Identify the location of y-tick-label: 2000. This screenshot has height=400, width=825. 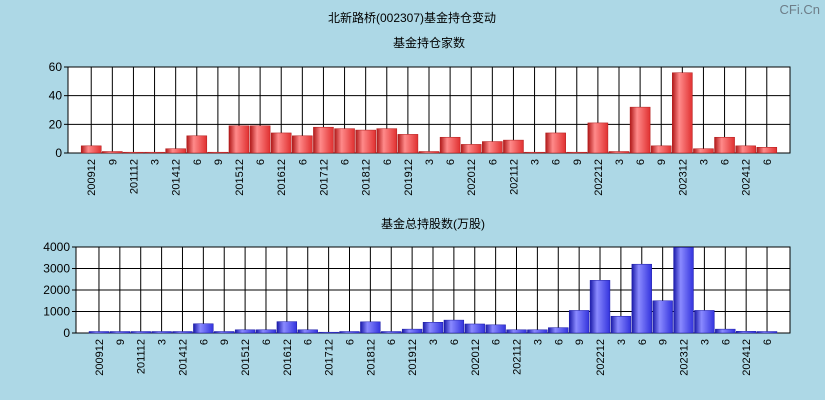
(56, 290).